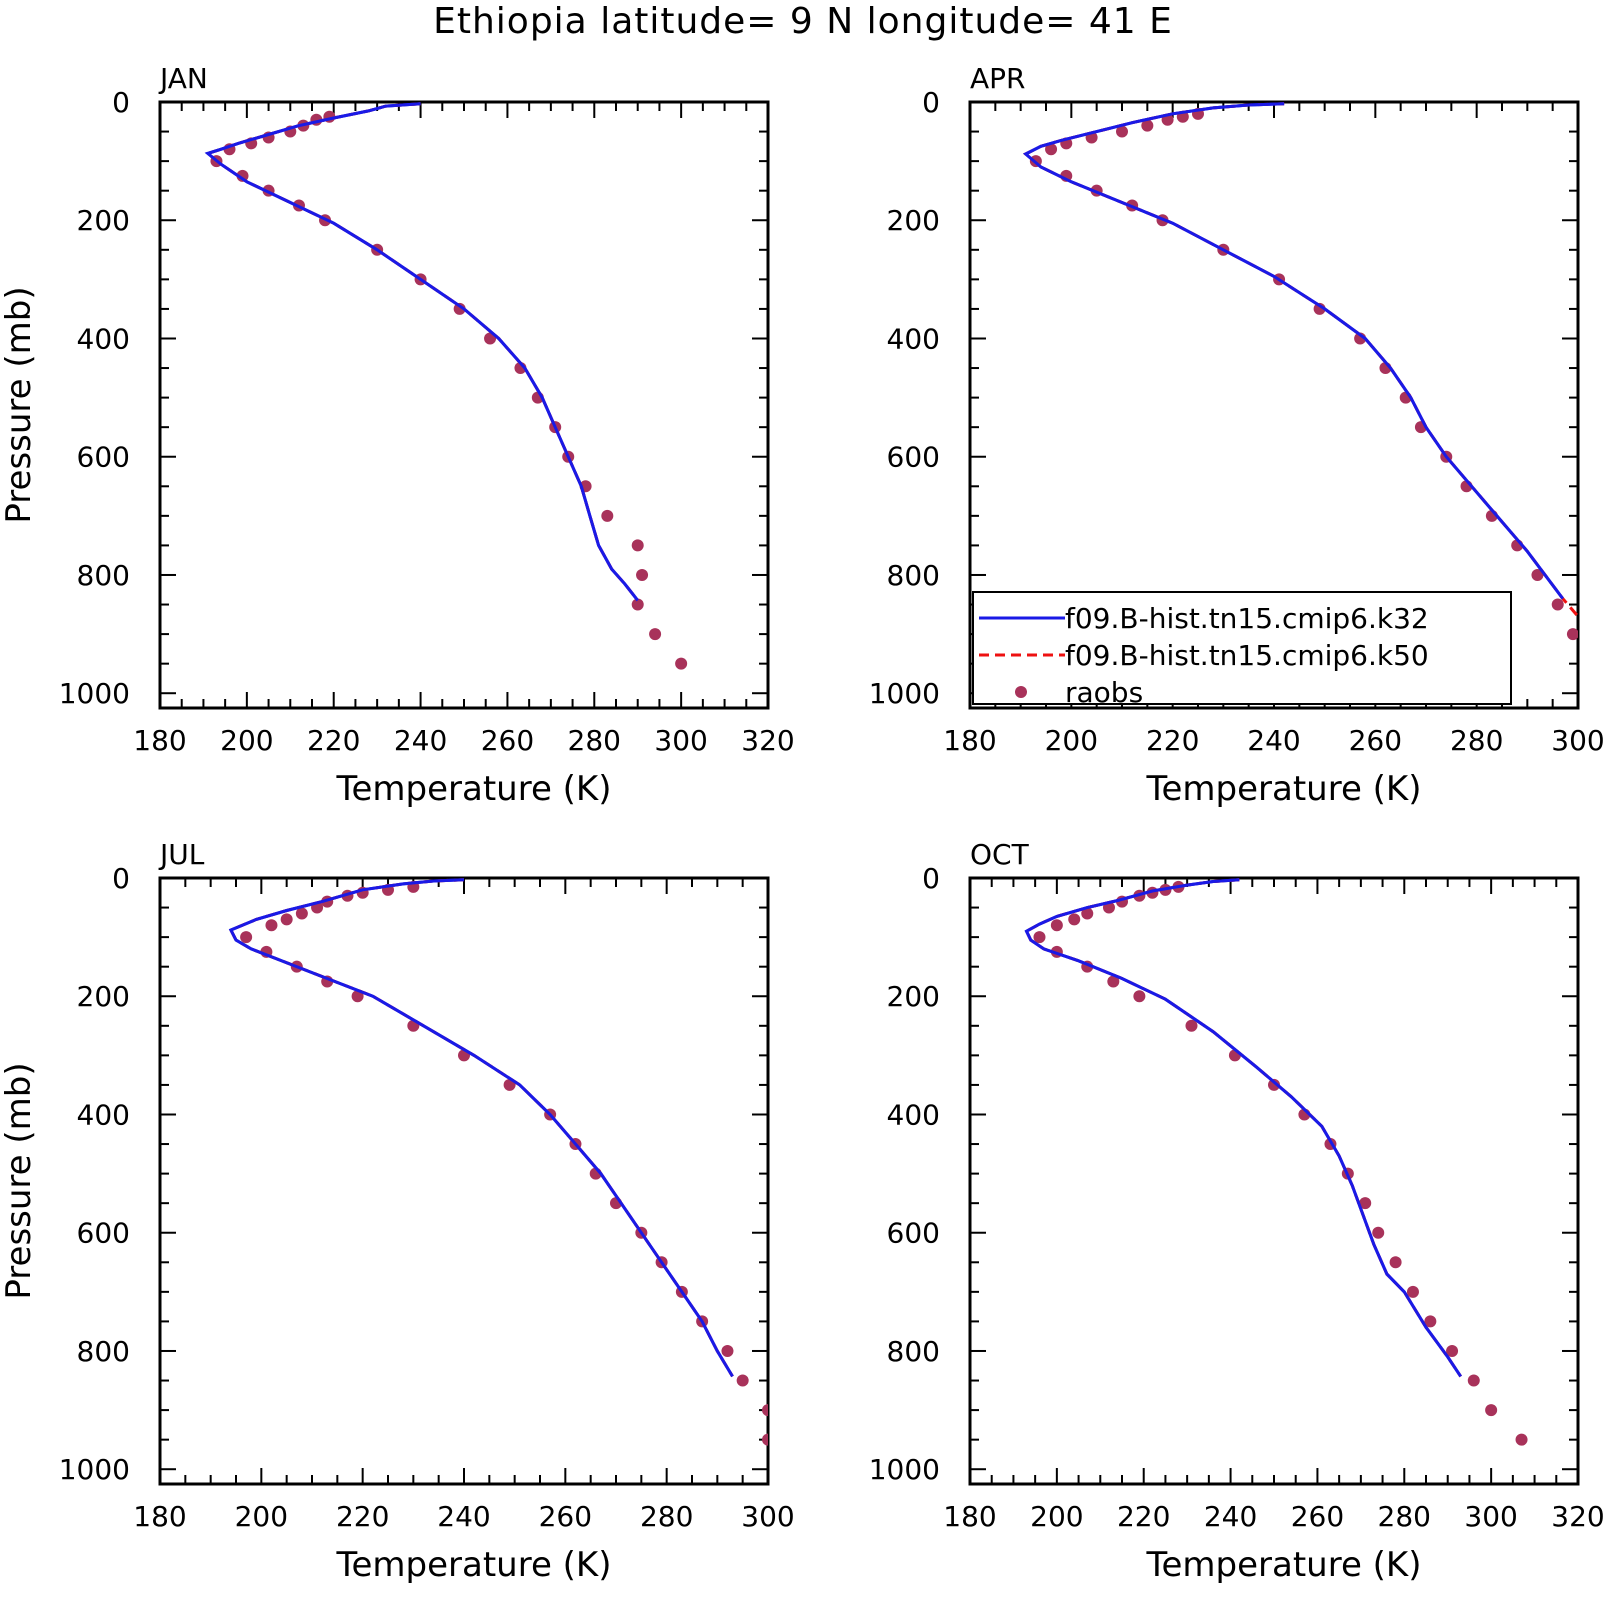  What do you see at coordinates (1247, 618) in the screenshot?
I see `legend-label: f09.B-hist.tn15.cmip6.k32` at bounding box center [1247, 618].